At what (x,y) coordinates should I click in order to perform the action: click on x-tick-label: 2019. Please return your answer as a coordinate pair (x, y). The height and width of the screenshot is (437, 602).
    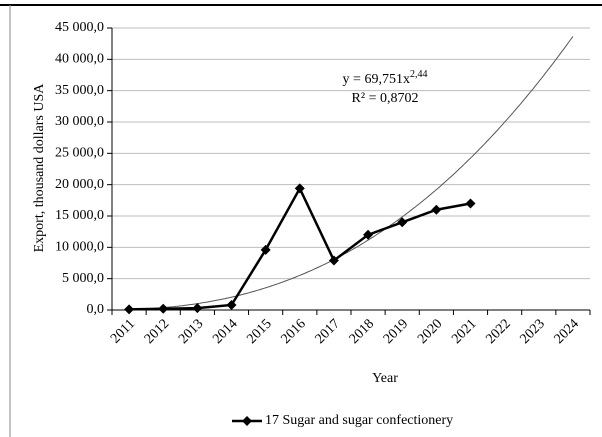
    Looking at the image, I should click on (396, 331).